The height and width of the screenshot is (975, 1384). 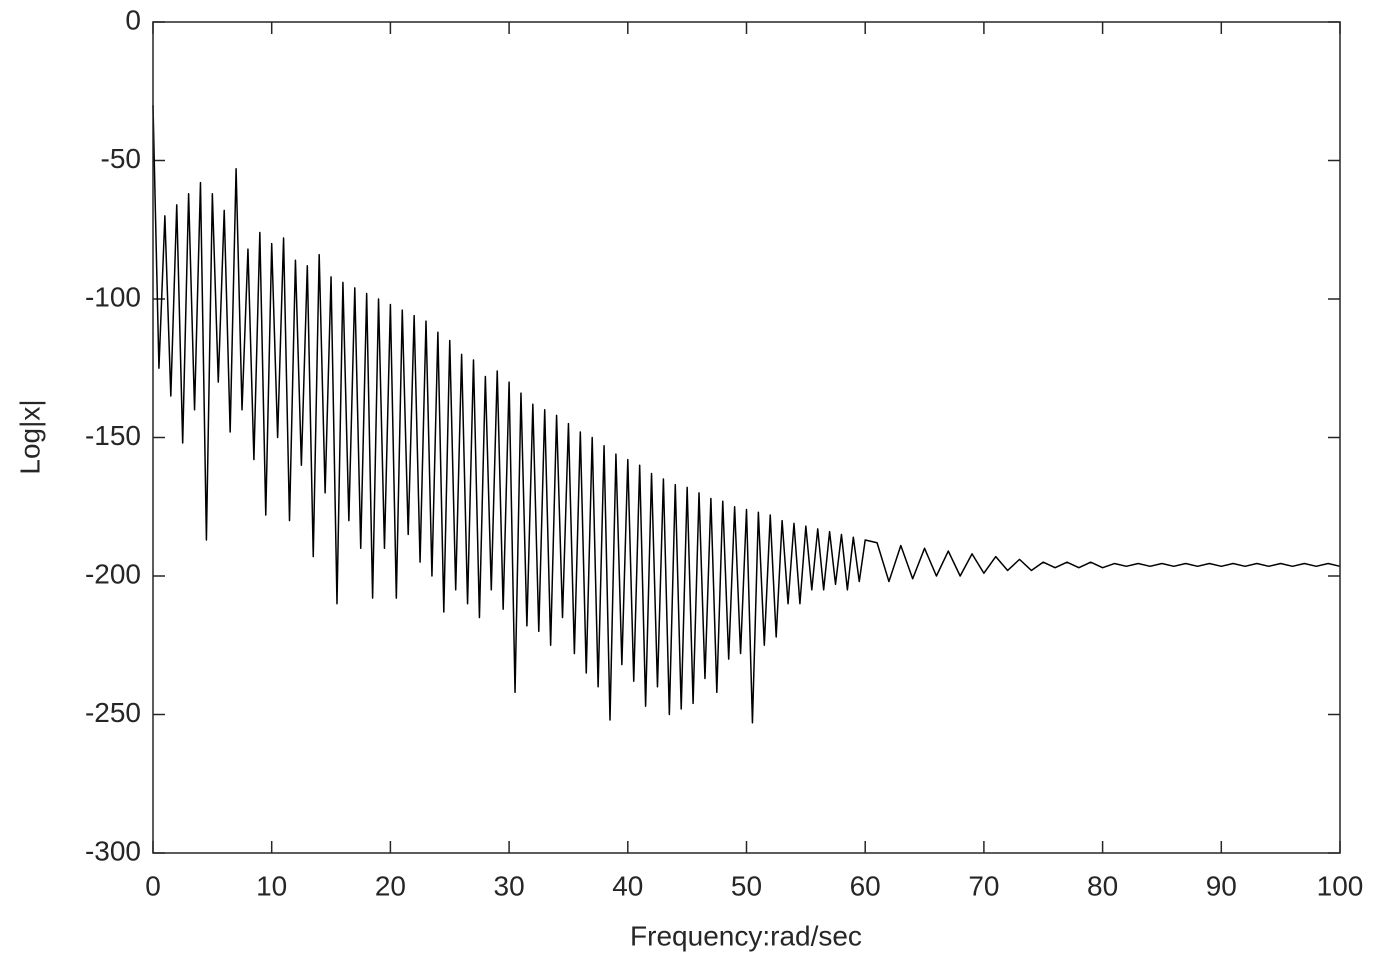 What do you see at coordinates (746, 885) in the screenshot?
I see `x-tick-label: 50` at bounding box center [746, 885].